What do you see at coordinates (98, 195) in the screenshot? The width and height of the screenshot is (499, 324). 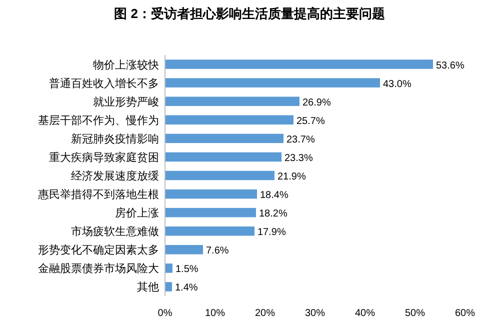 I see `y-tick-label: 惠民举措得不到落地生根` at bounding box center [98, 195].